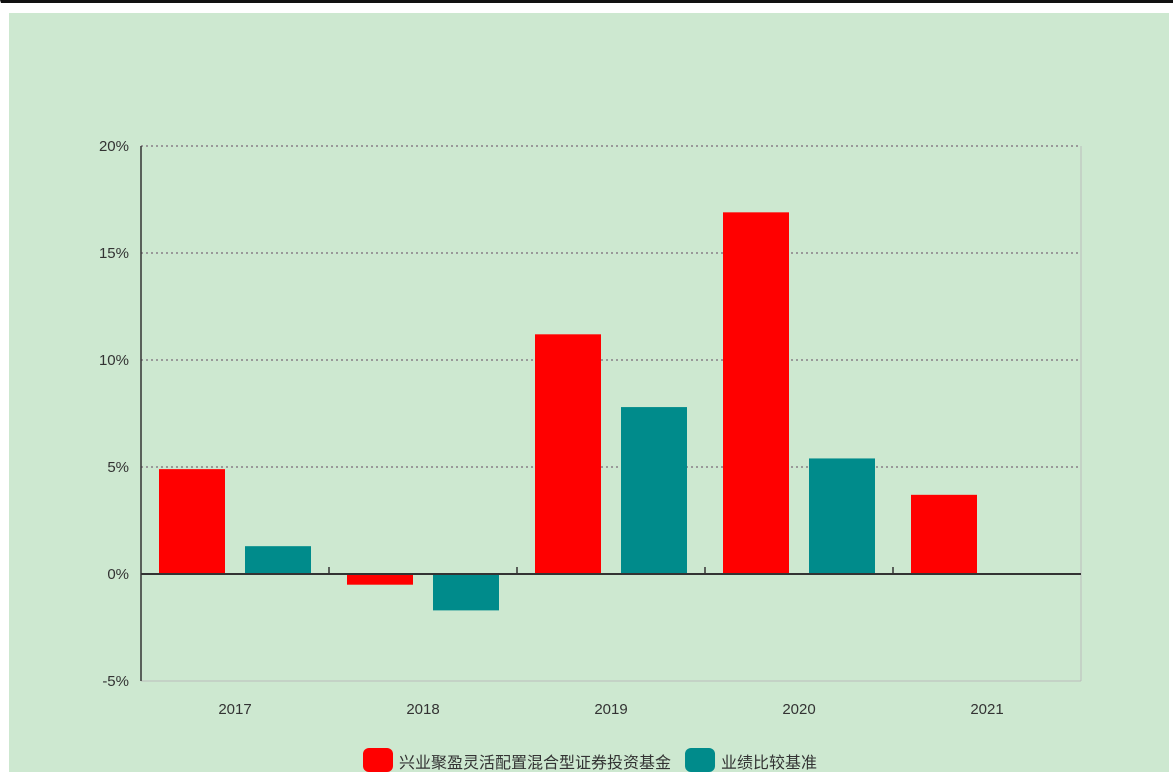 Image resolution: width=1173 pixels, height=772 pixels. I want to click on y-tick-label: 0%, so click(118, 574).